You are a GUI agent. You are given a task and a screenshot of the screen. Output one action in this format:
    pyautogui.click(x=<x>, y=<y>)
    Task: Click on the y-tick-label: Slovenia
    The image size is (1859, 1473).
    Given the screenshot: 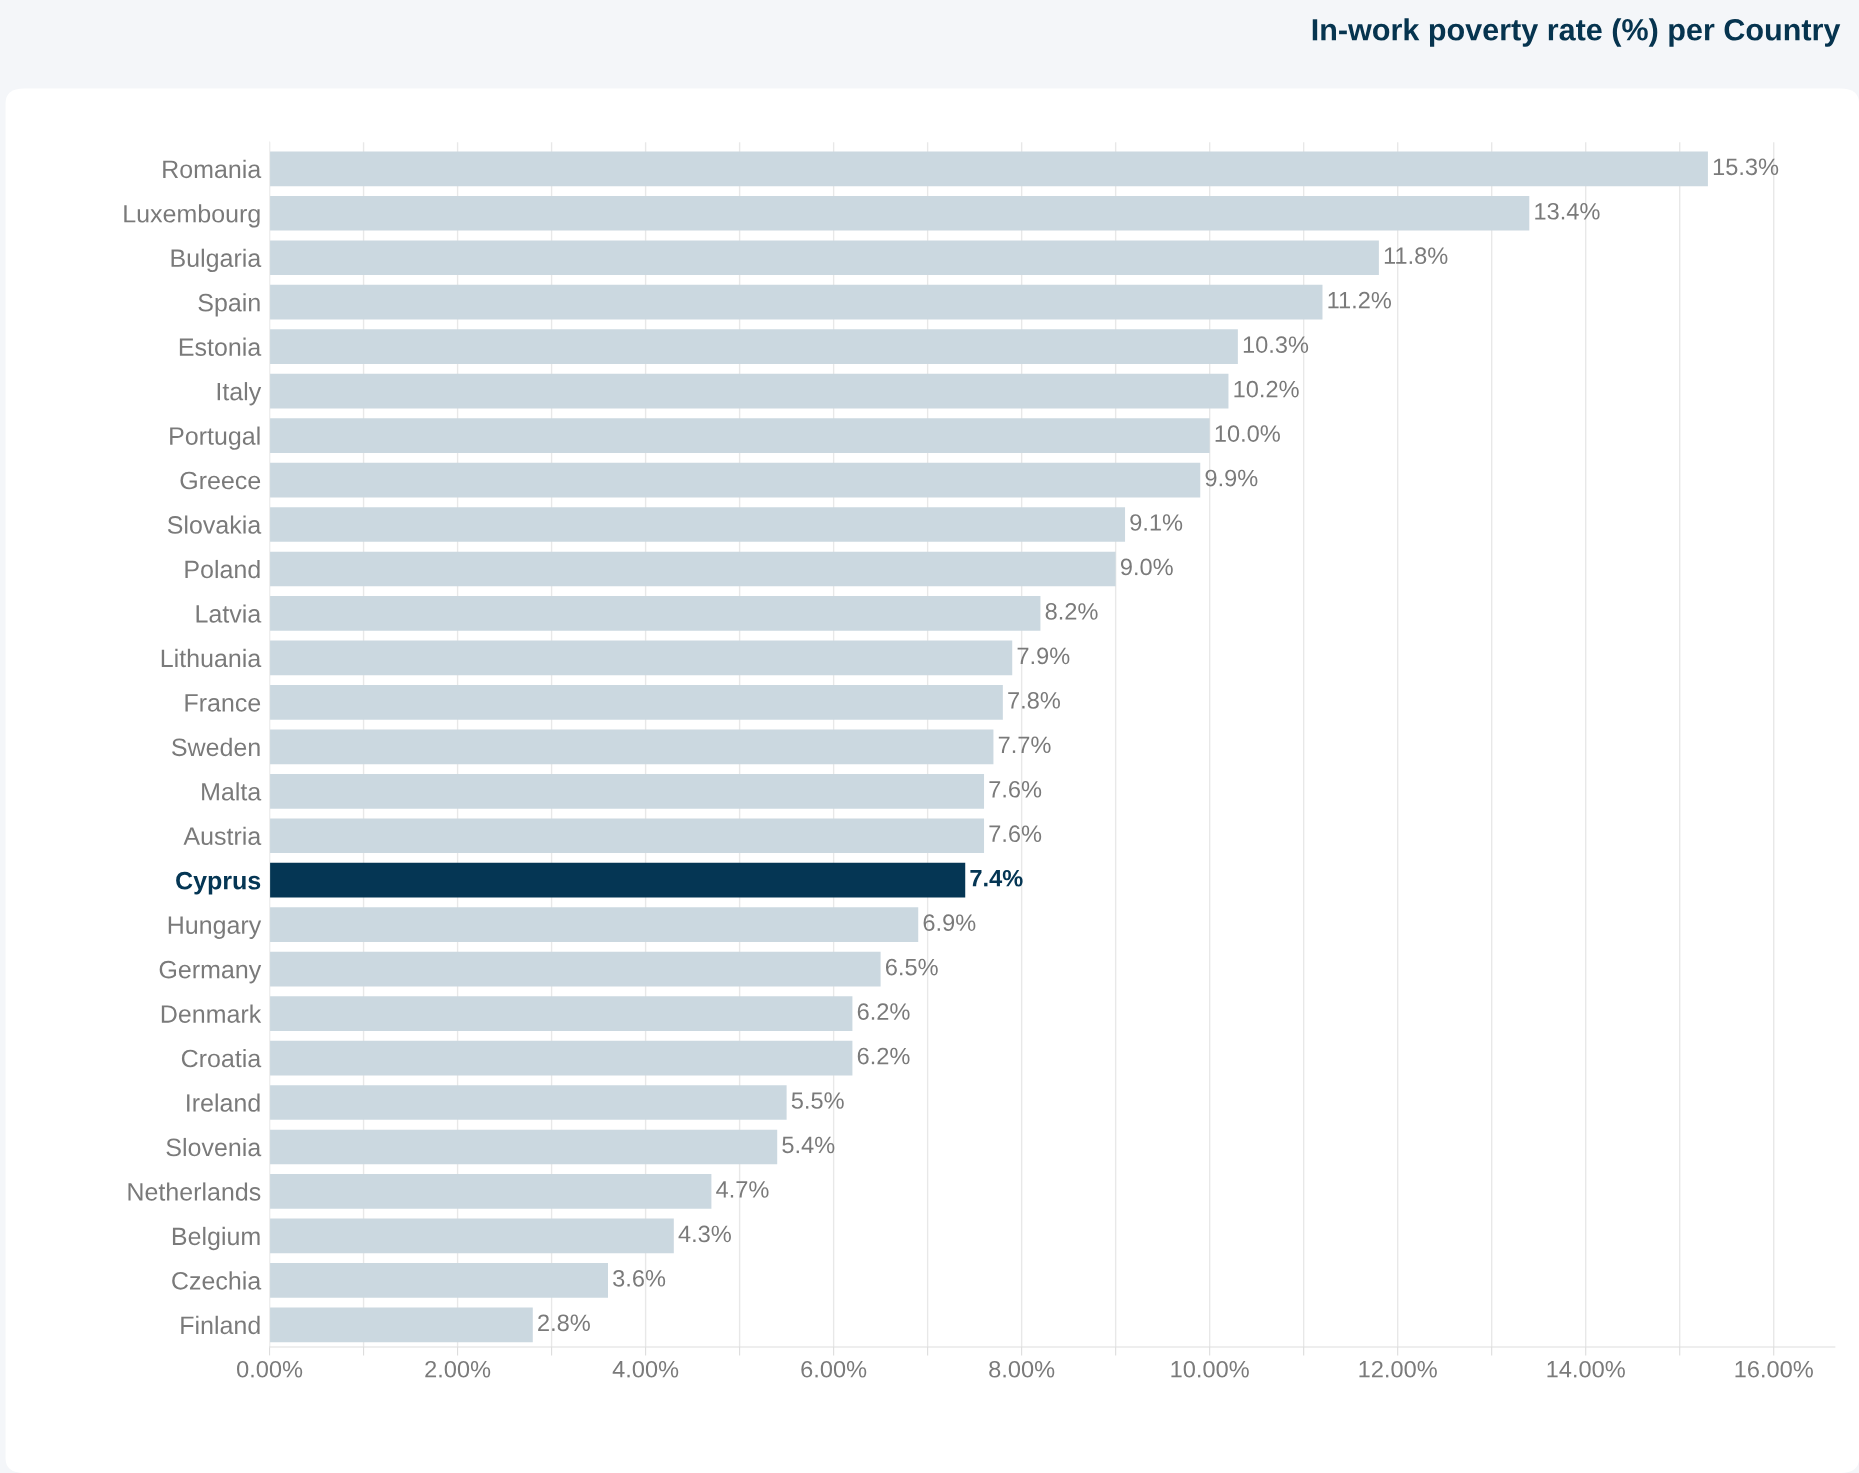 What is the action you would take?
    pyautogui.click(x=214, y=1147)
    